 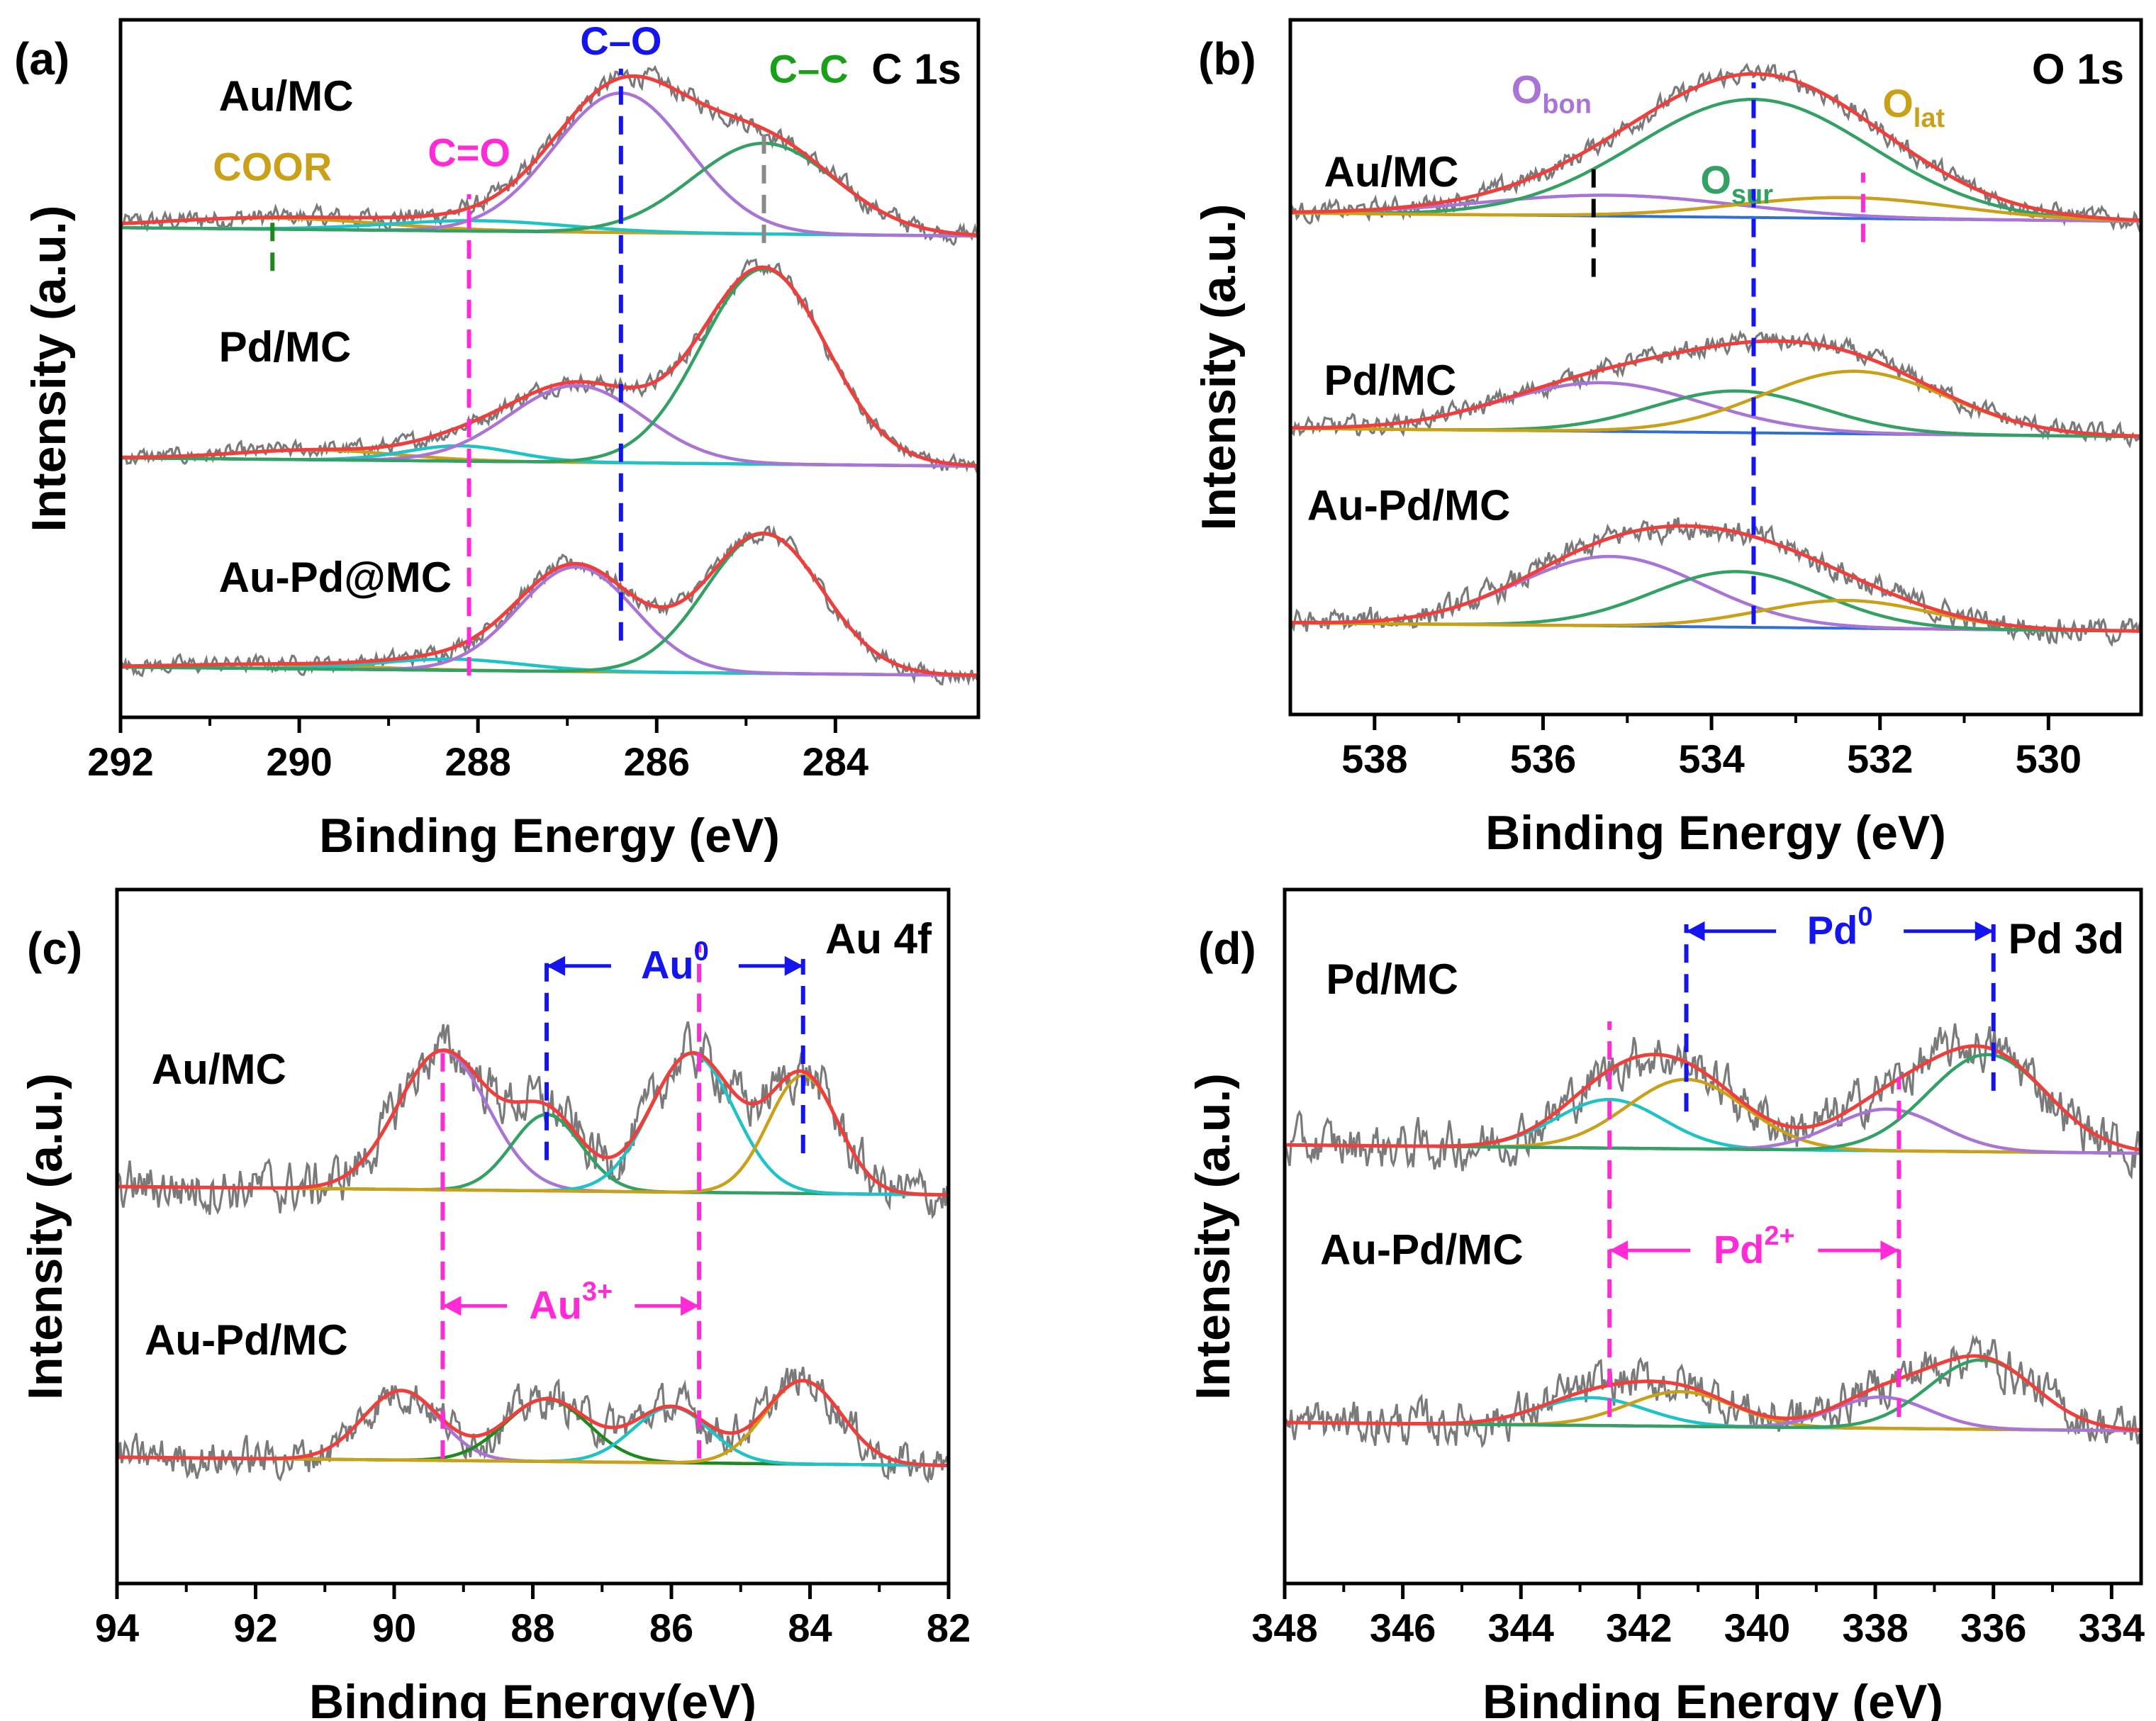 What do you see at coordinates (1543, 758) in the screenshot?
I see `x-tick-label: 536` at bounding box center [1543, 758].